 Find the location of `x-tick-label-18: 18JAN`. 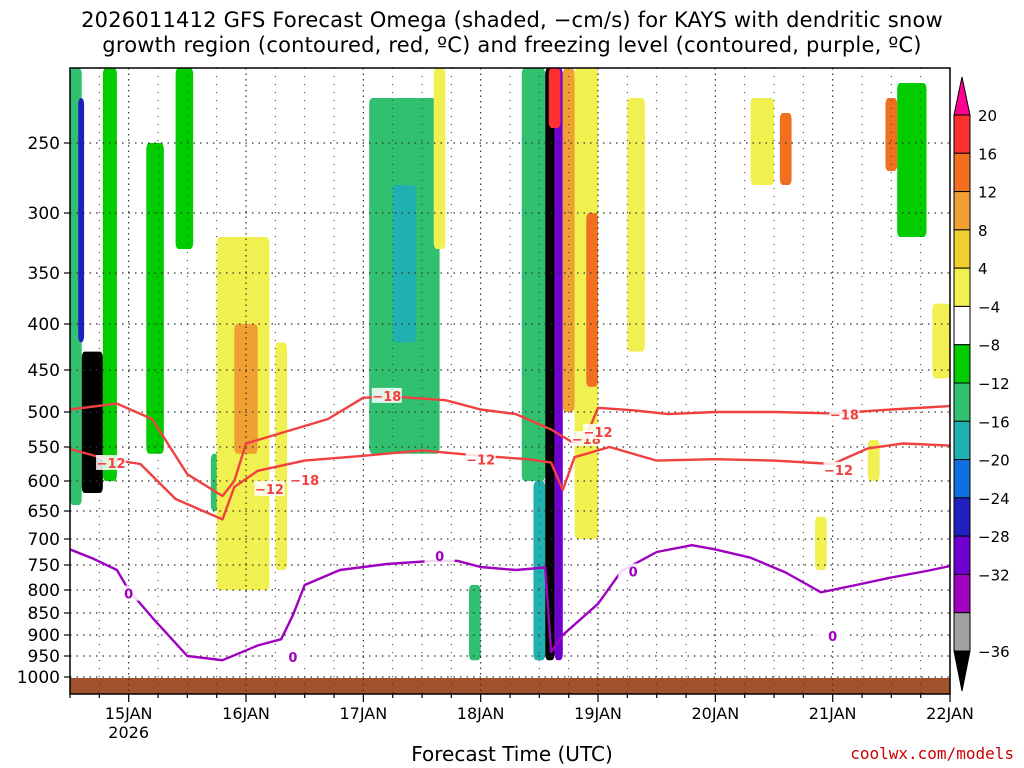

x-tick-label-18: 18JAN is located at coordinates (481, 713).